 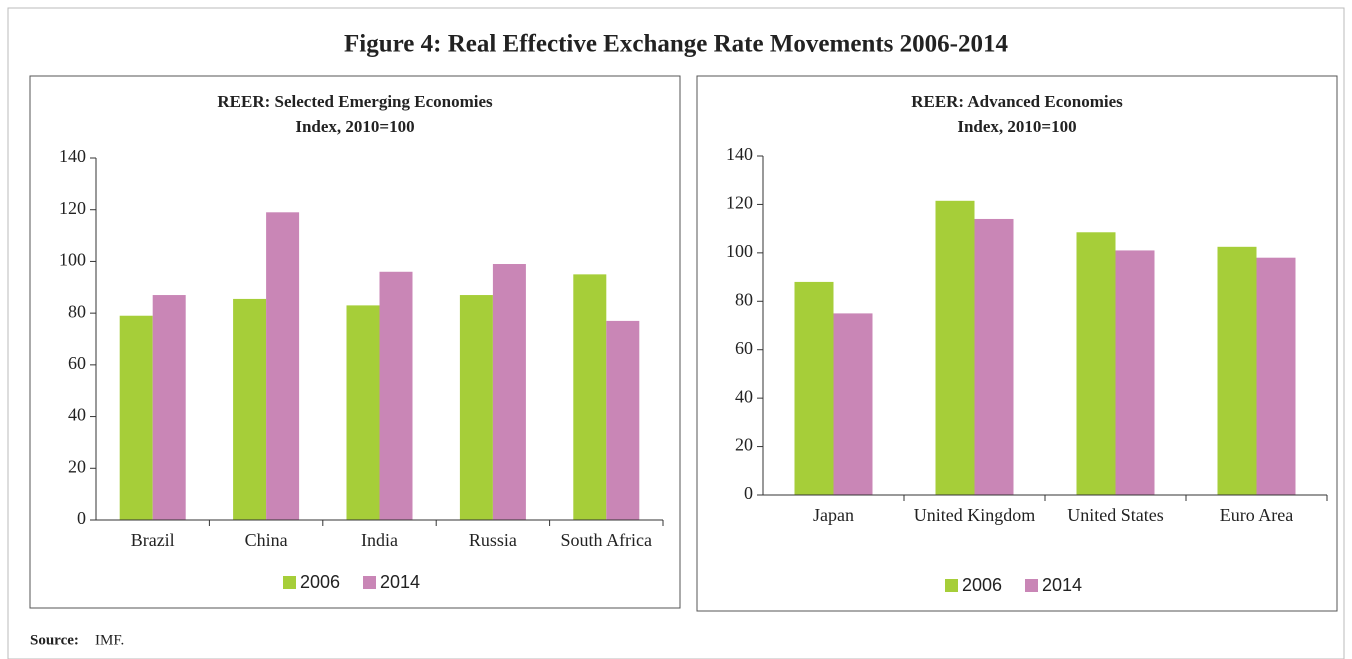 I want to click on chart-title: REER: Advanced Economies, so click(x=1017, y=101).